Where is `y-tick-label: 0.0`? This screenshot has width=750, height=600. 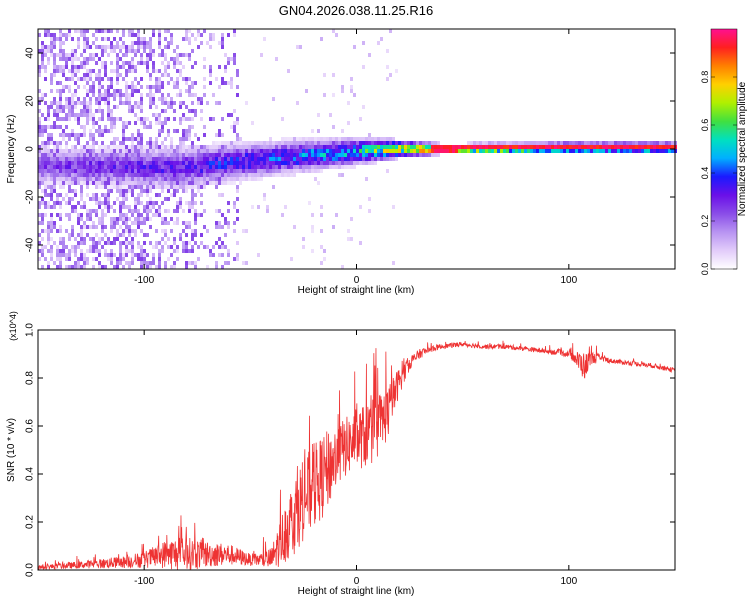 y-tick-label: 0.0 is located at coordinates (30, 570).